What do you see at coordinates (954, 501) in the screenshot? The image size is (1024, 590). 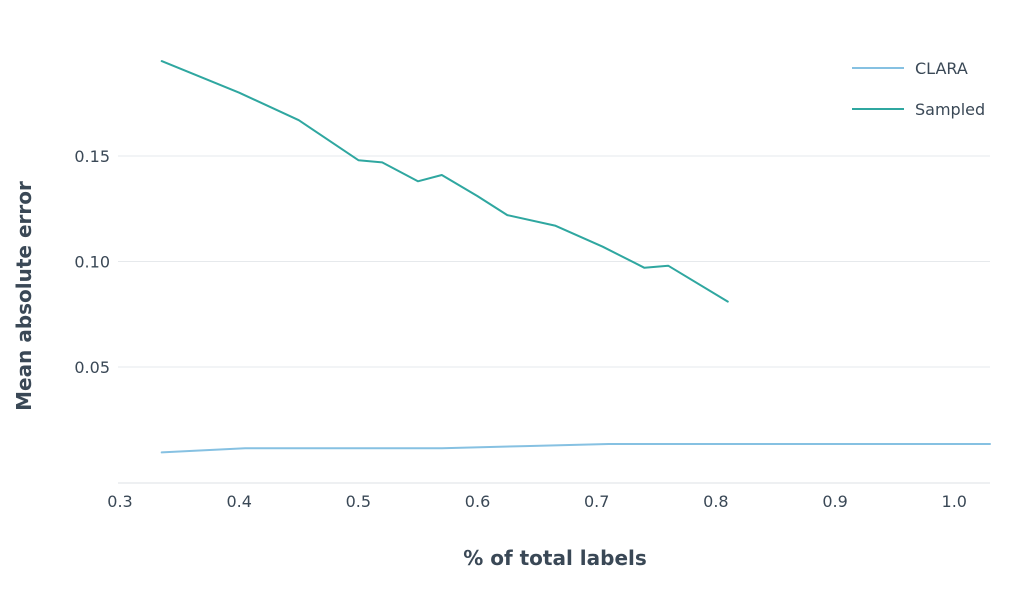 I see `x-tick-label: 1.0` at bounding box center [954, 501].